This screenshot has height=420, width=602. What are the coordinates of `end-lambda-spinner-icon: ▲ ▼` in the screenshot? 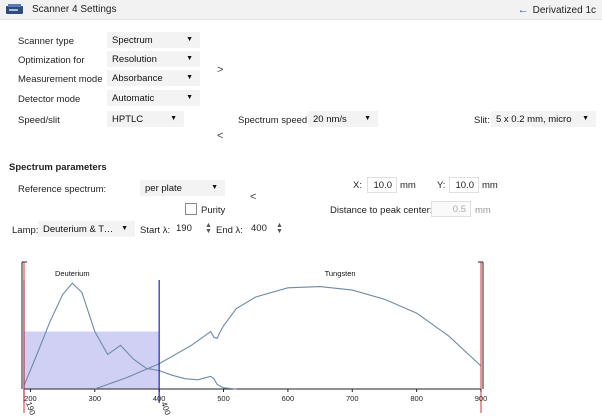 It's located at (279, 228).